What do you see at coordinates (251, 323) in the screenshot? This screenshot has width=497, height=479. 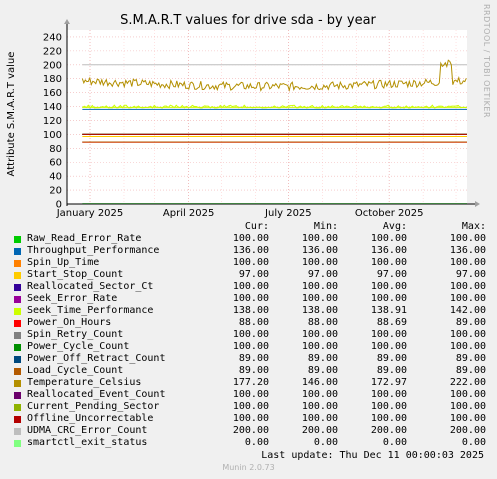 I see `legend-row: Power_On_Hours 88.00 88.00 88.69 89.00` at bounding box center [251, 323].